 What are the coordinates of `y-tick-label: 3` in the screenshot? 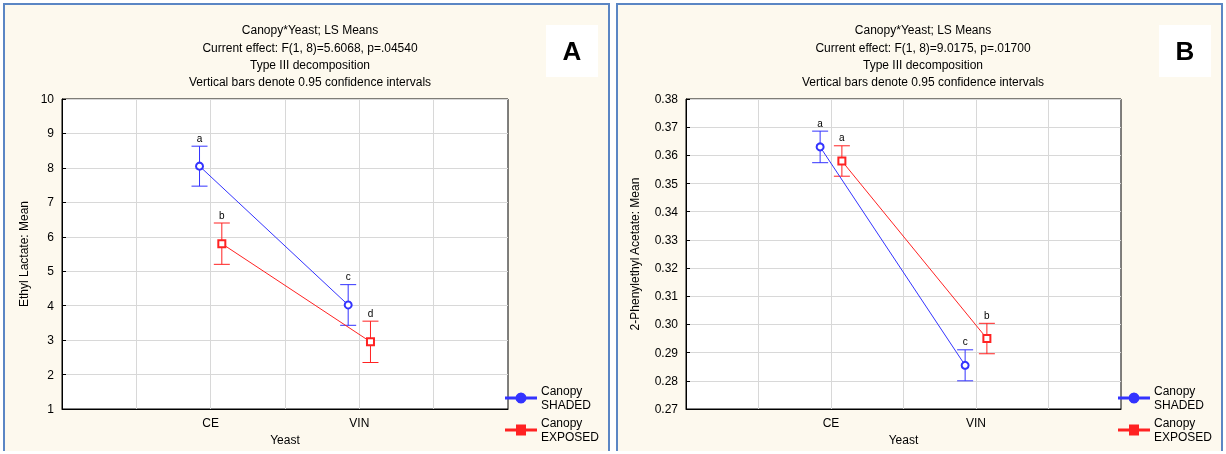 It's located at (51, 340).